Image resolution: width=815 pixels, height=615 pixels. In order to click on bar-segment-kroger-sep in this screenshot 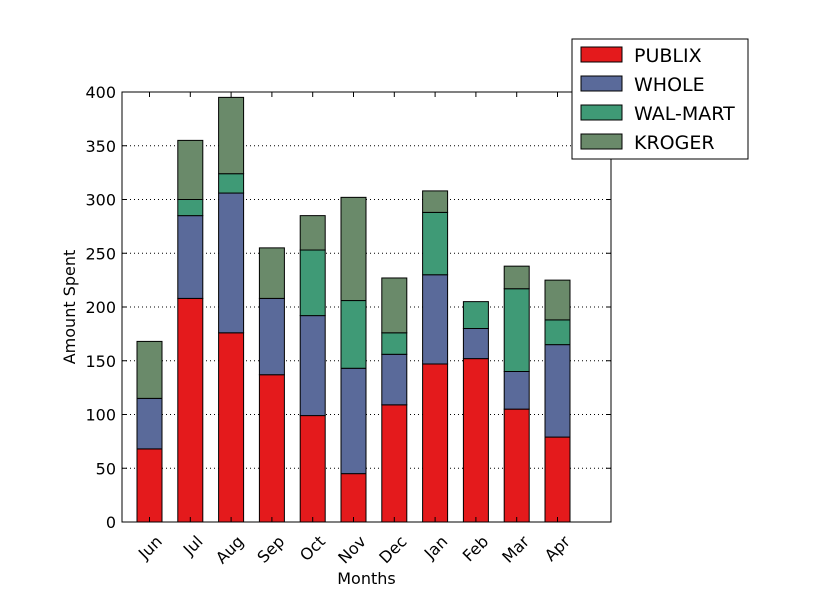, I will do `click(271, 273)`.